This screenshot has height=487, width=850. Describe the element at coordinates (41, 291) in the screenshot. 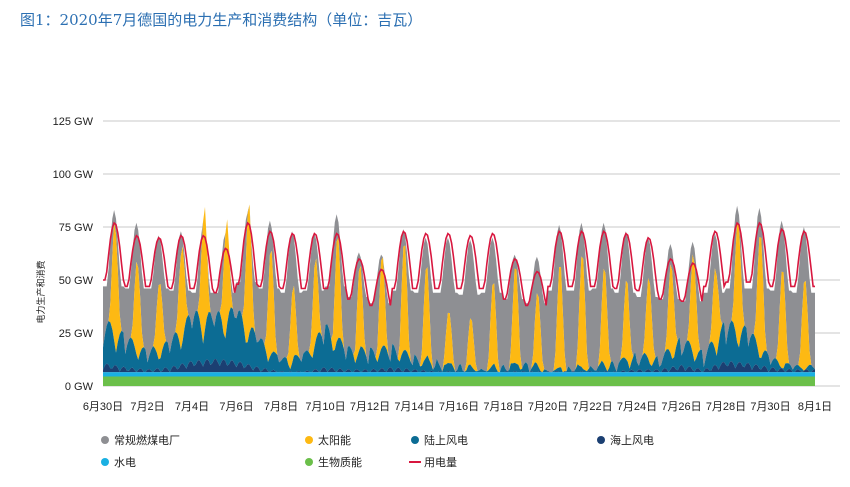

I see `y-axis-label: 电力生产和消费` at that location.